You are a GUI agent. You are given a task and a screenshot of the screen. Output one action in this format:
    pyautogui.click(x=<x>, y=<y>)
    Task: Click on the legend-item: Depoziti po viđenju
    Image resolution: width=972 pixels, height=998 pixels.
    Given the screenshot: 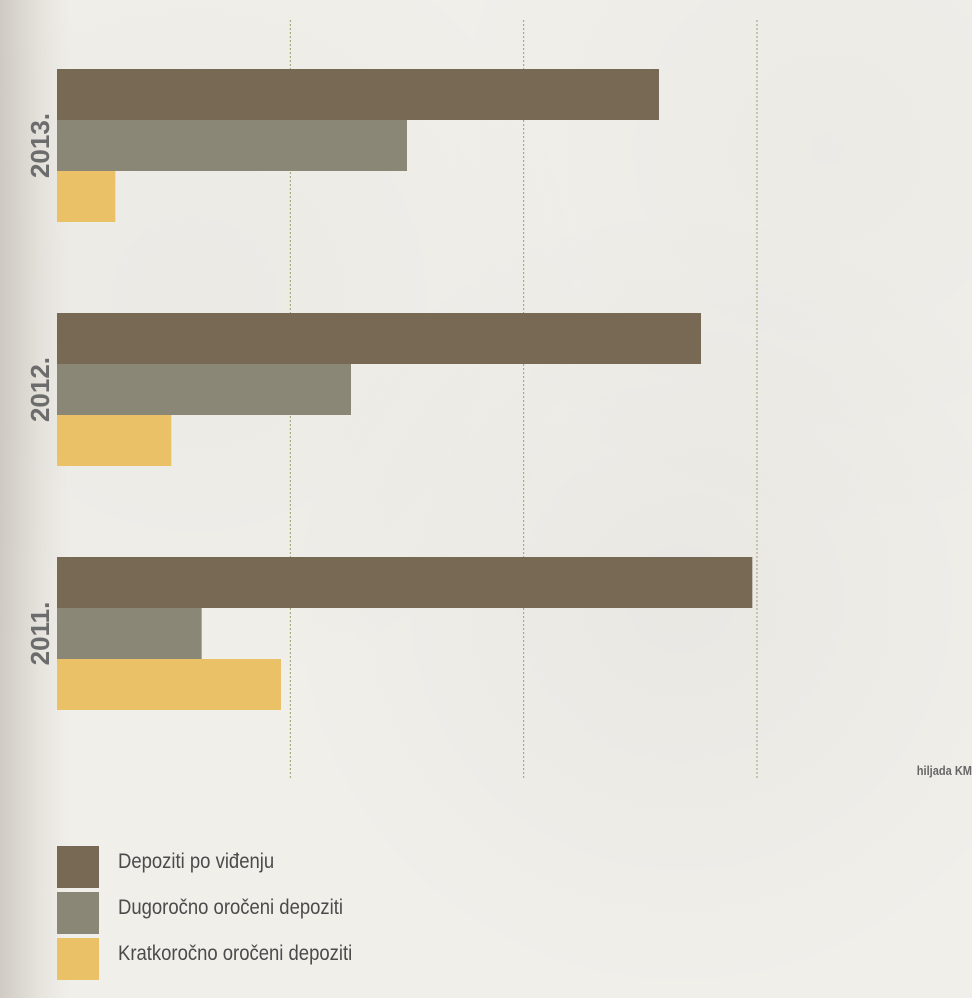 What is the action you would take?
    pyautogui.click(x=220, y=867)
    